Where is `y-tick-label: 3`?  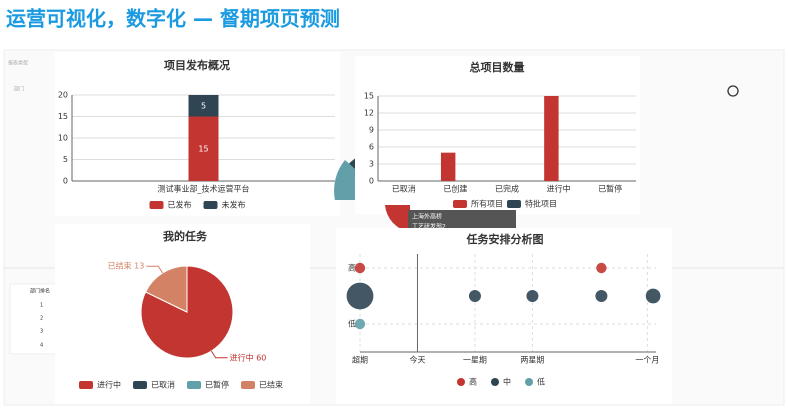
y-tick-label: 3 is located at coordinates (371, 164).